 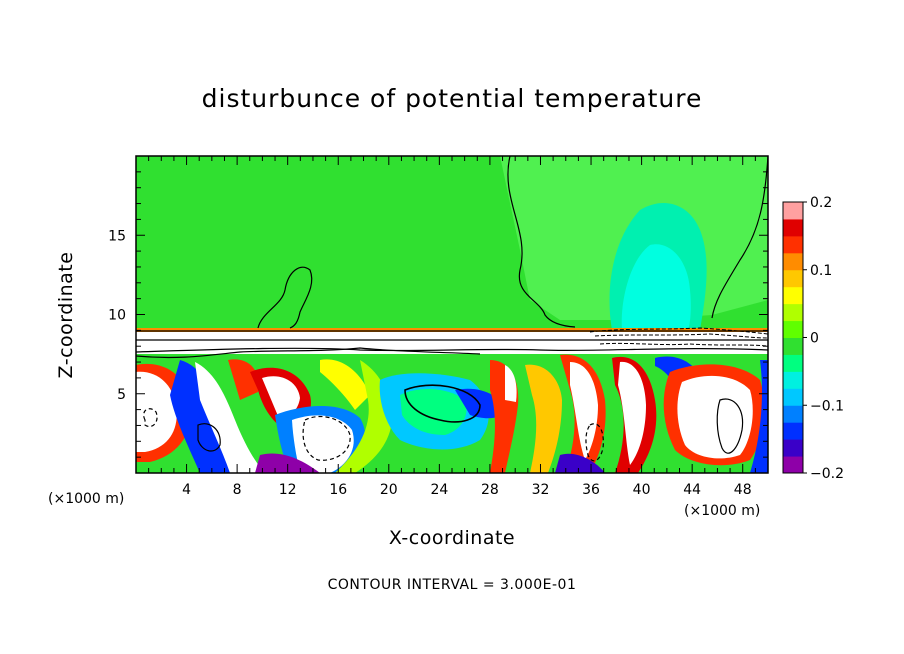 What do you see at coordinates (692, 490) in the screenshot?
I see `x-tick-label: 44` at bounding box center [692, 490].